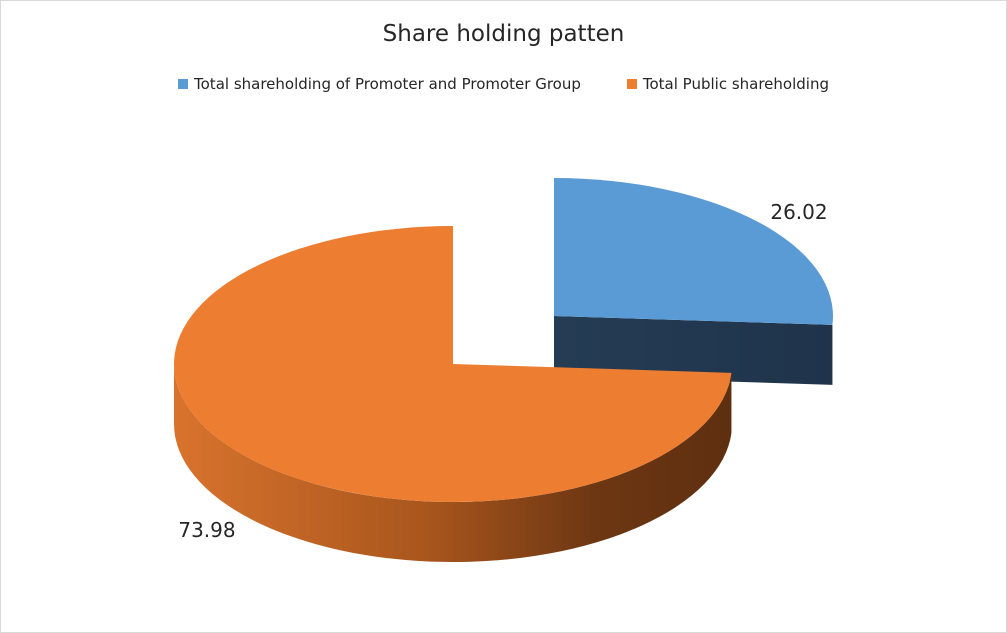  What do you see at coordinates (735, 84) in the screenshot?
I see `legend-label-public: Total Public shareholding` at bounding box center [735, 84].